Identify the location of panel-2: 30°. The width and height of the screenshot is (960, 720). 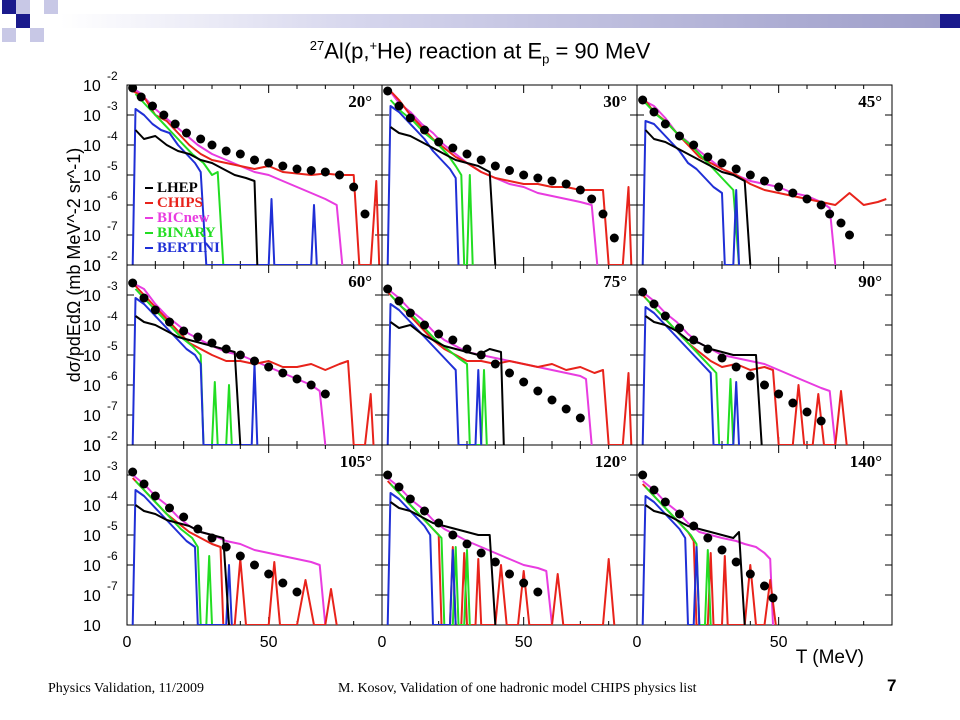
(509, 175).